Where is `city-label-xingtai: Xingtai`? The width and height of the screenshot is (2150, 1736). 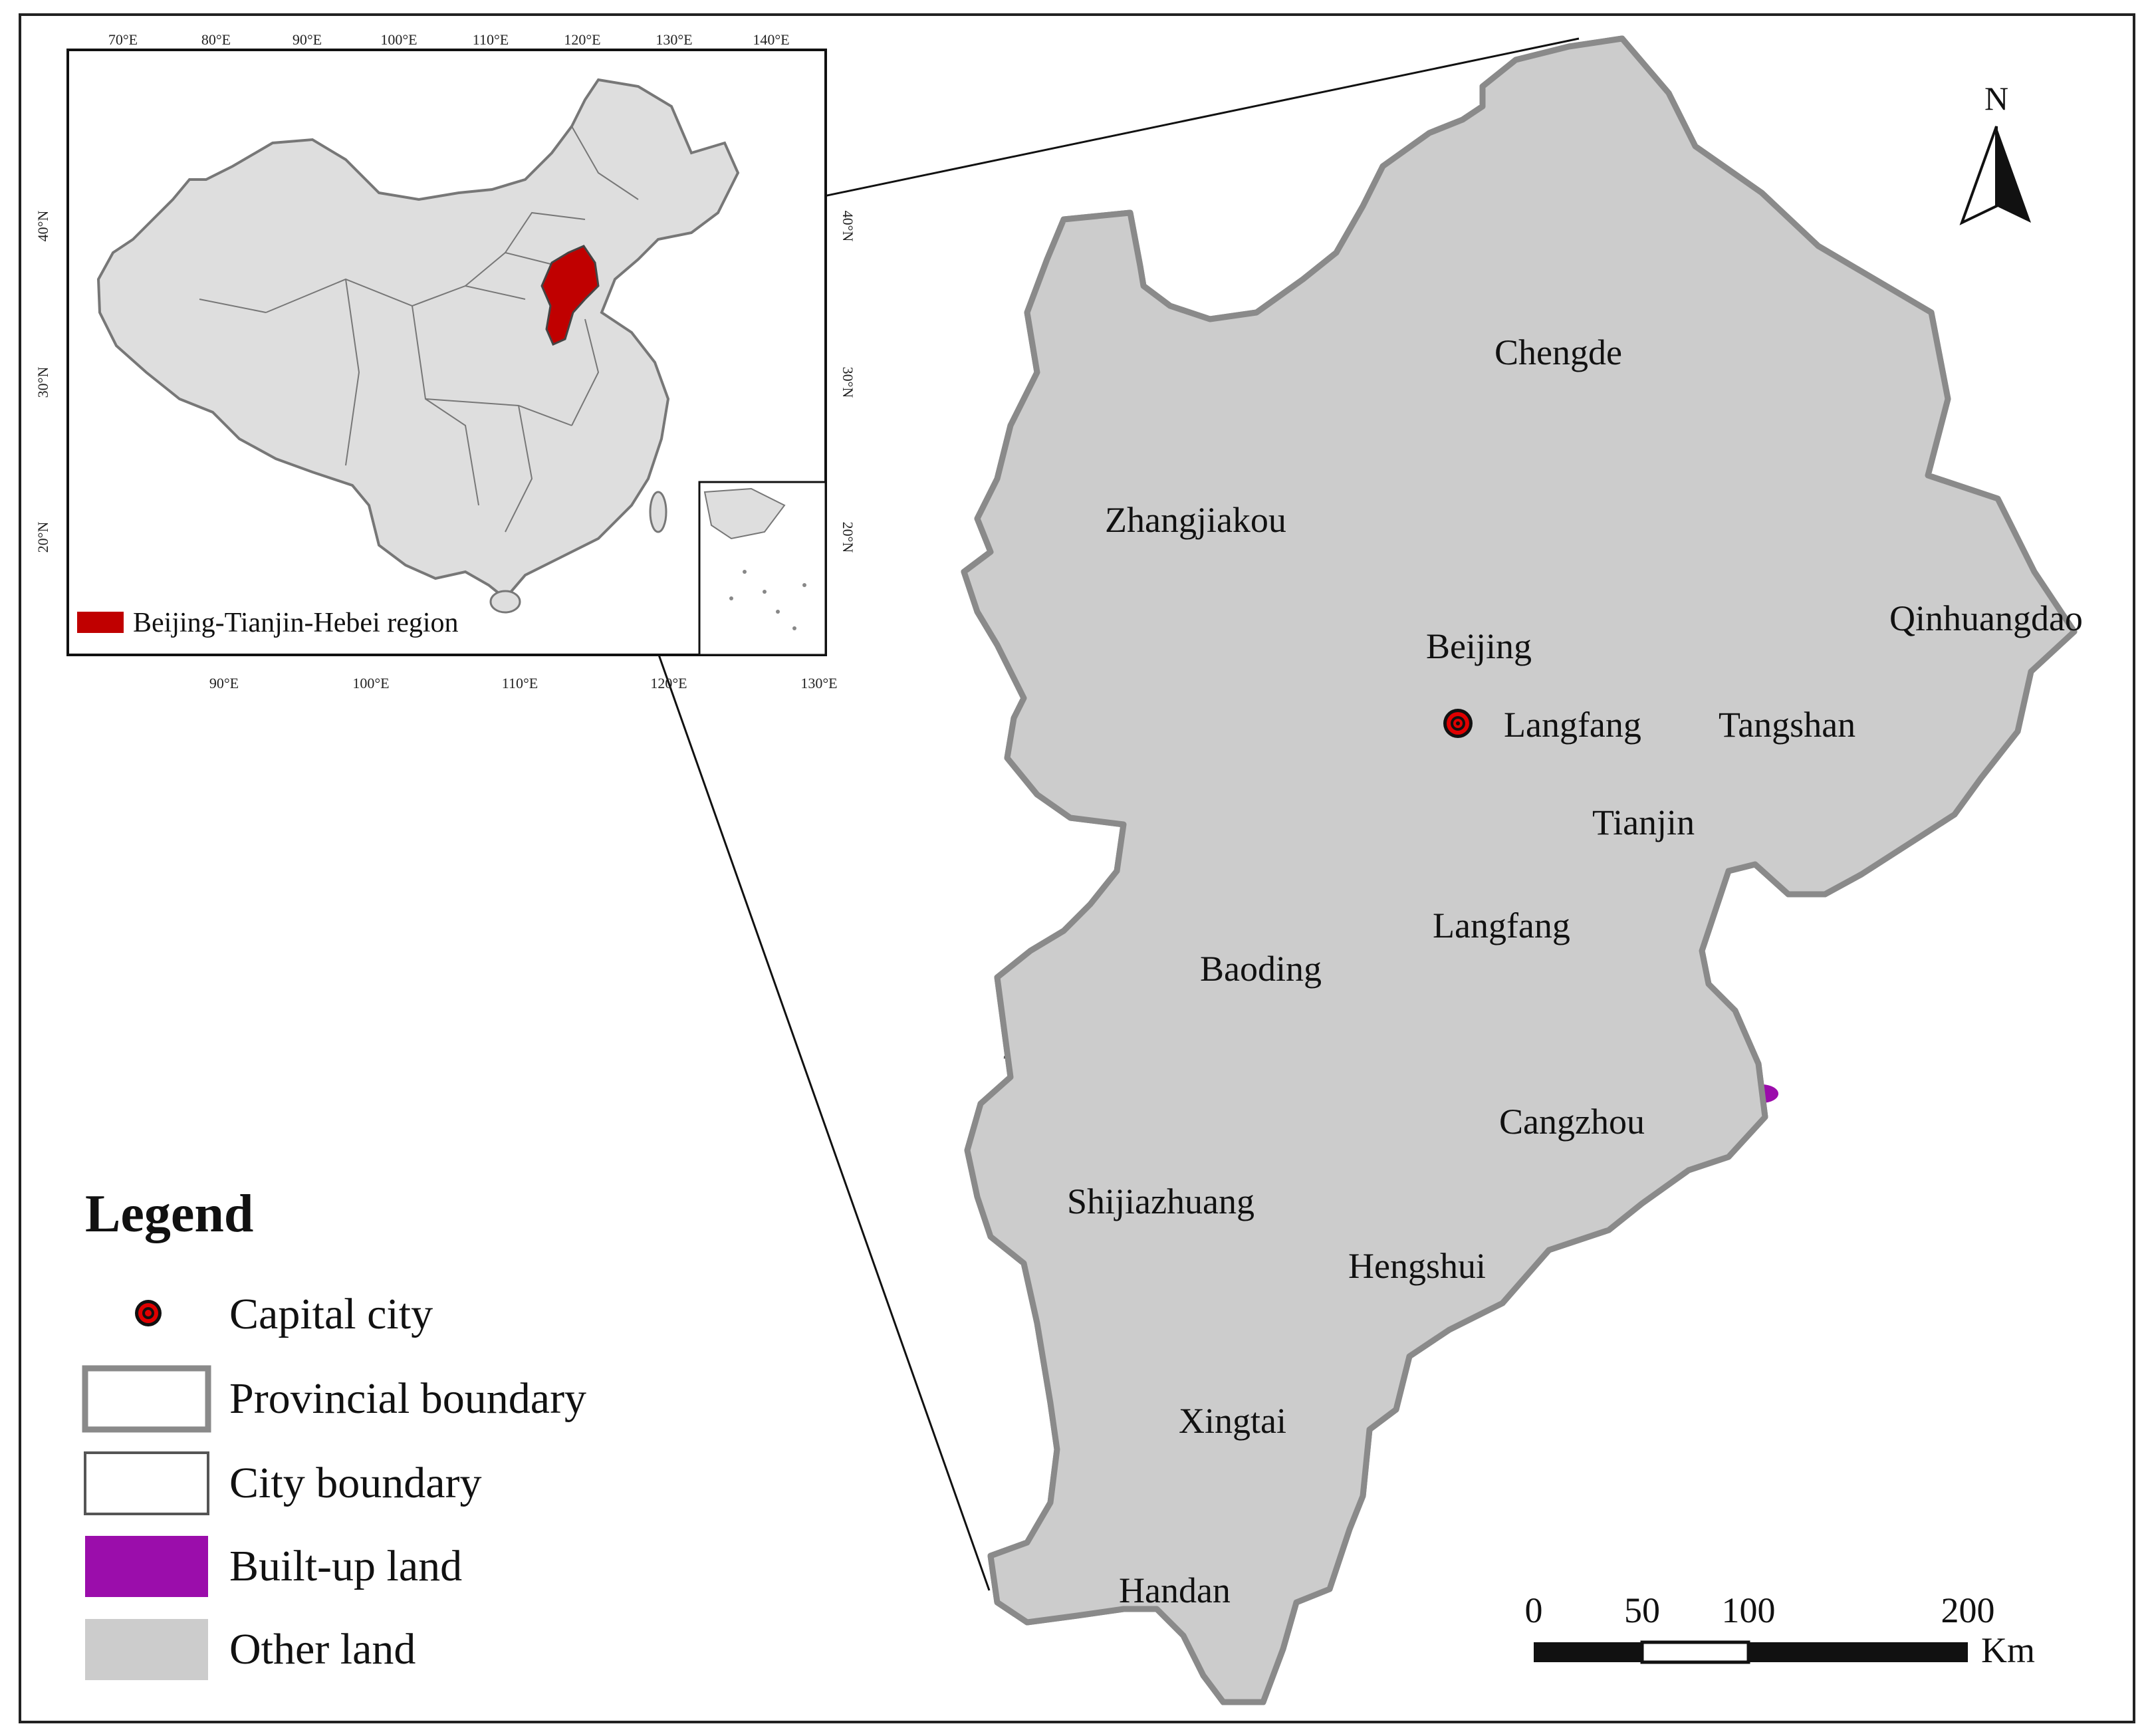
city-label-xingtai: Xingtai is located at coordinates (1232, 1421).